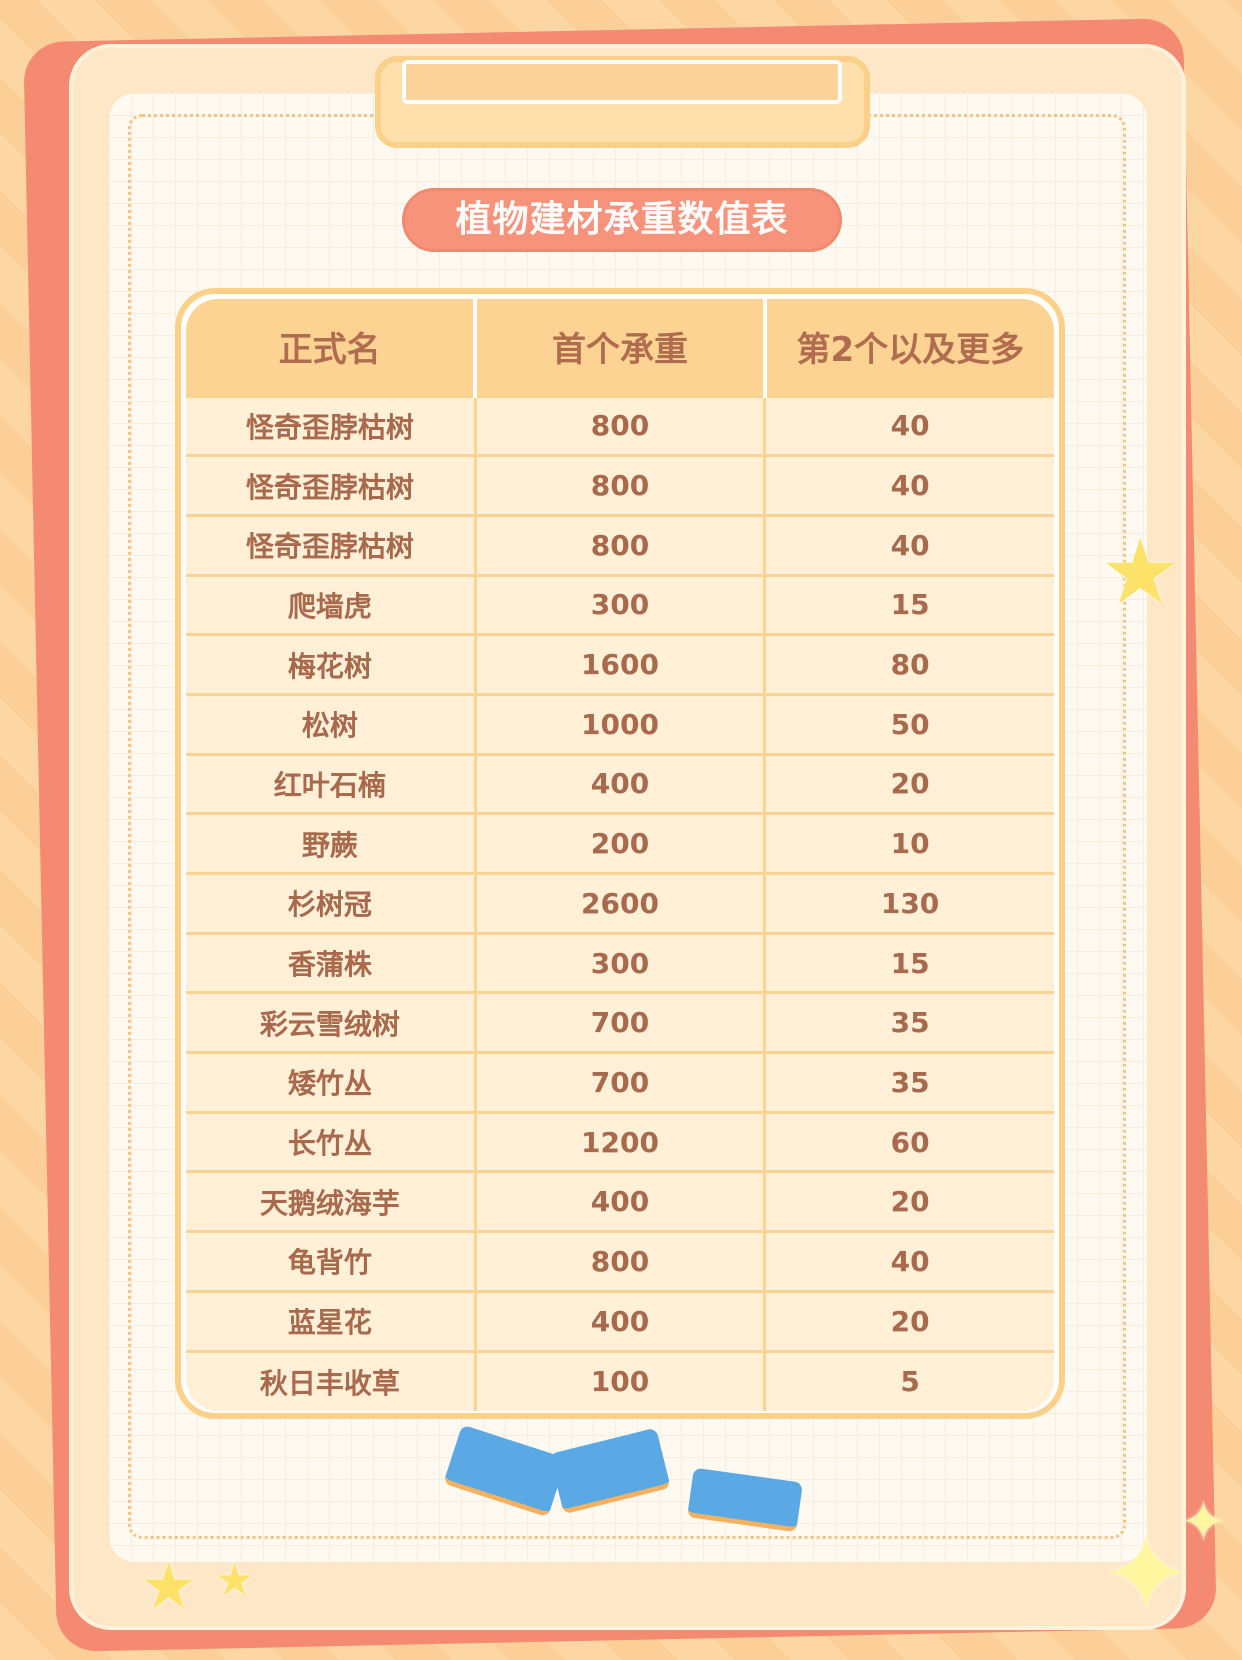  I want to click on cell-name: 杉树冠, so click(331, 903).